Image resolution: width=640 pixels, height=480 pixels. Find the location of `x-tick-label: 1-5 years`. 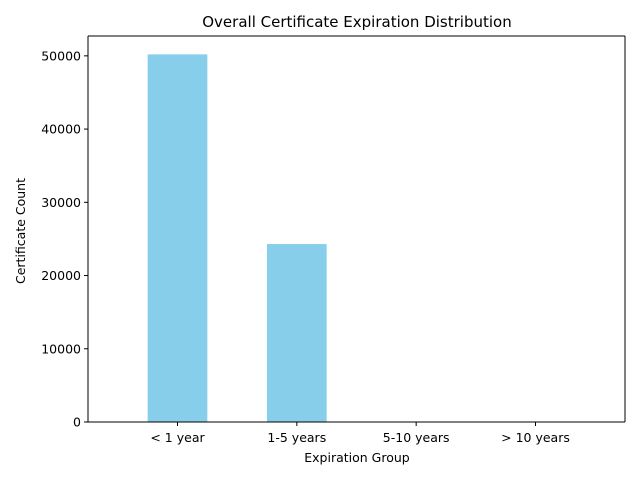

x-tick-label: 1-5 years is located at coordinates (296, 437).